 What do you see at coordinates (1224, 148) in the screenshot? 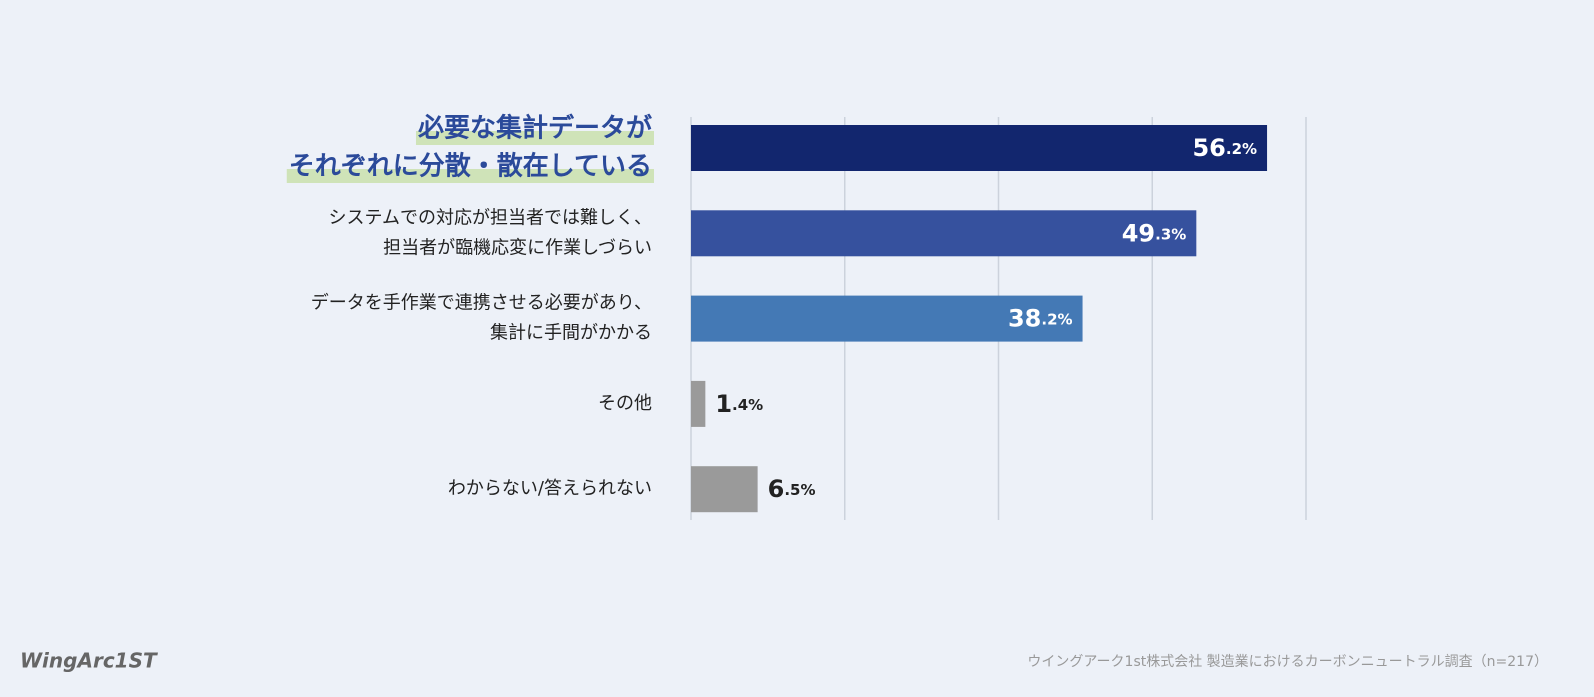
I see `value-label: 56.2%` at bounding box center [1224, 148].